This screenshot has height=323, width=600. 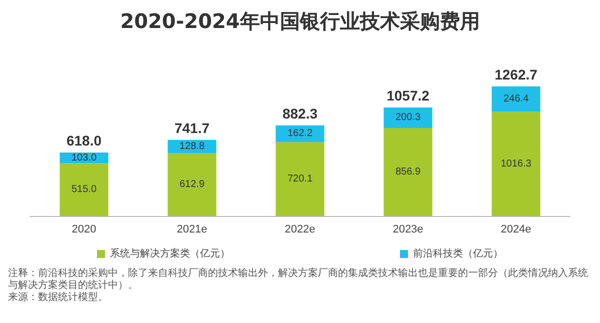 What do you see at coordinates (192, 230) in the screenshot?
I see `x-tick-label: 2021e` at bounding box center [192, 230].